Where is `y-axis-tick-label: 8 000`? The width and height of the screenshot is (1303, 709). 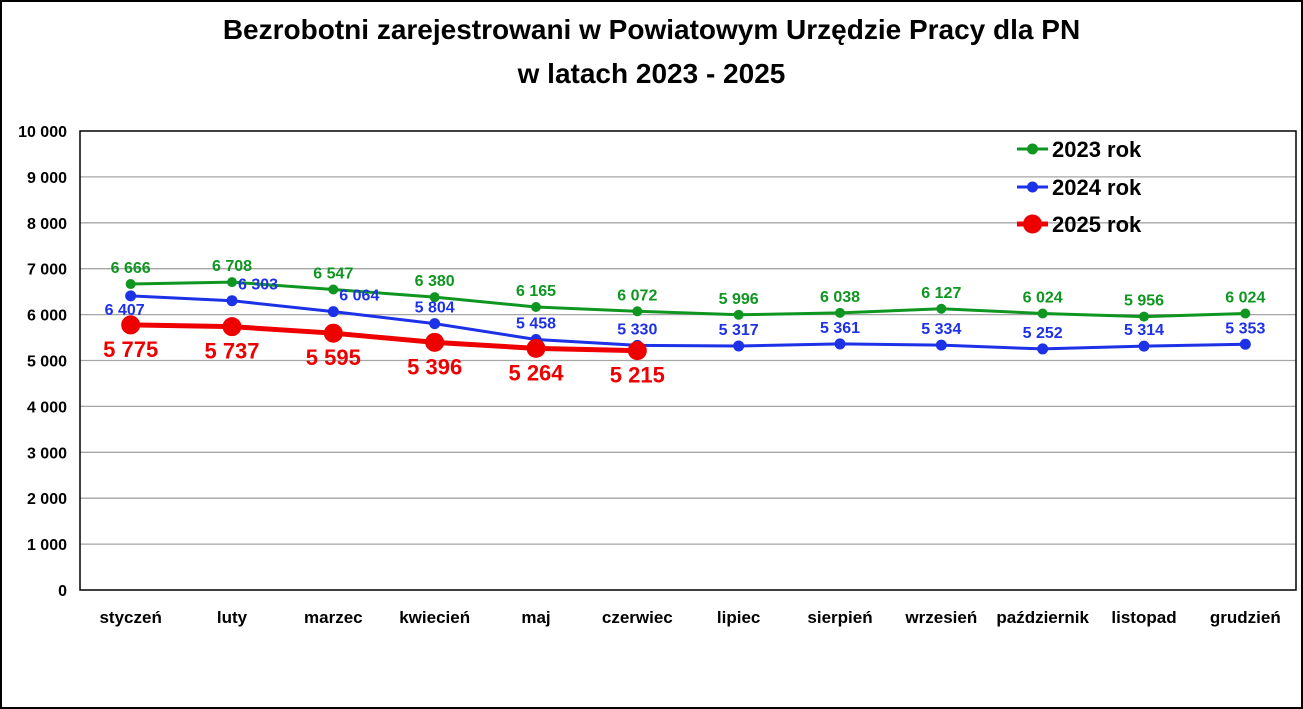
y-axis-tick-label: 8 000 is located at coordinates (47, 224).